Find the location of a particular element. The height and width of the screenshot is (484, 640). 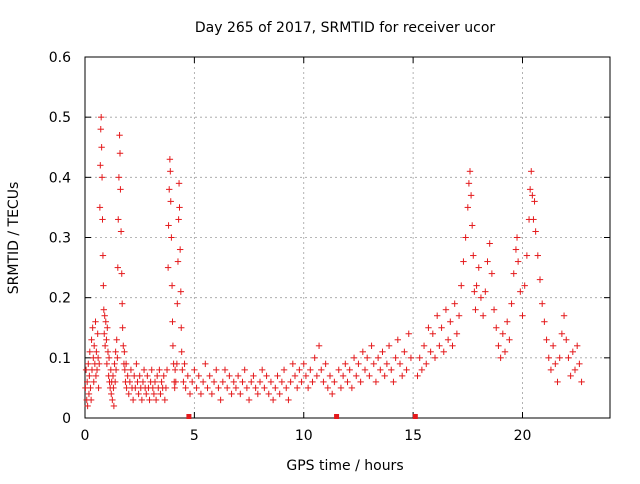

x-tick-label: 20 is located at coordinates (523, 436).